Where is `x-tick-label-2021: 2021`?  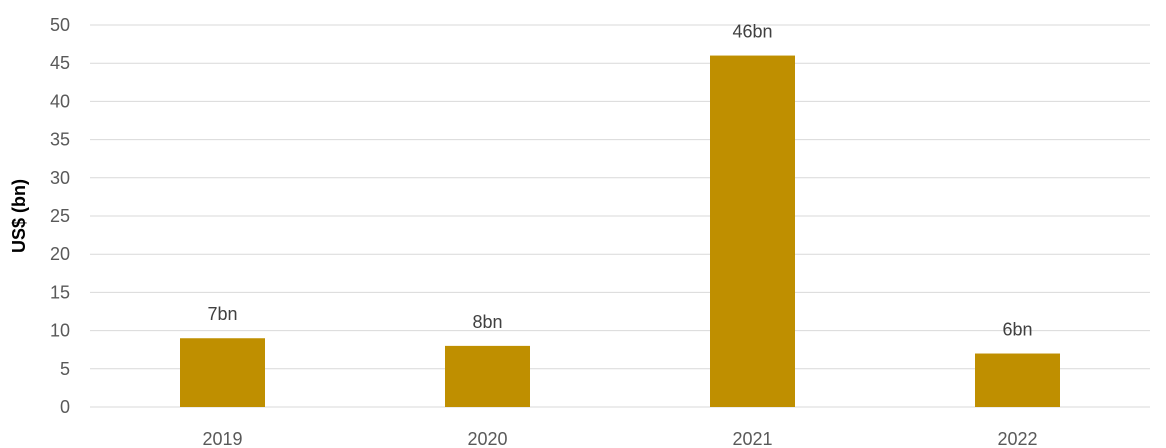
x-tick-label-2021: 2021 is located at coordinates (752, 438).